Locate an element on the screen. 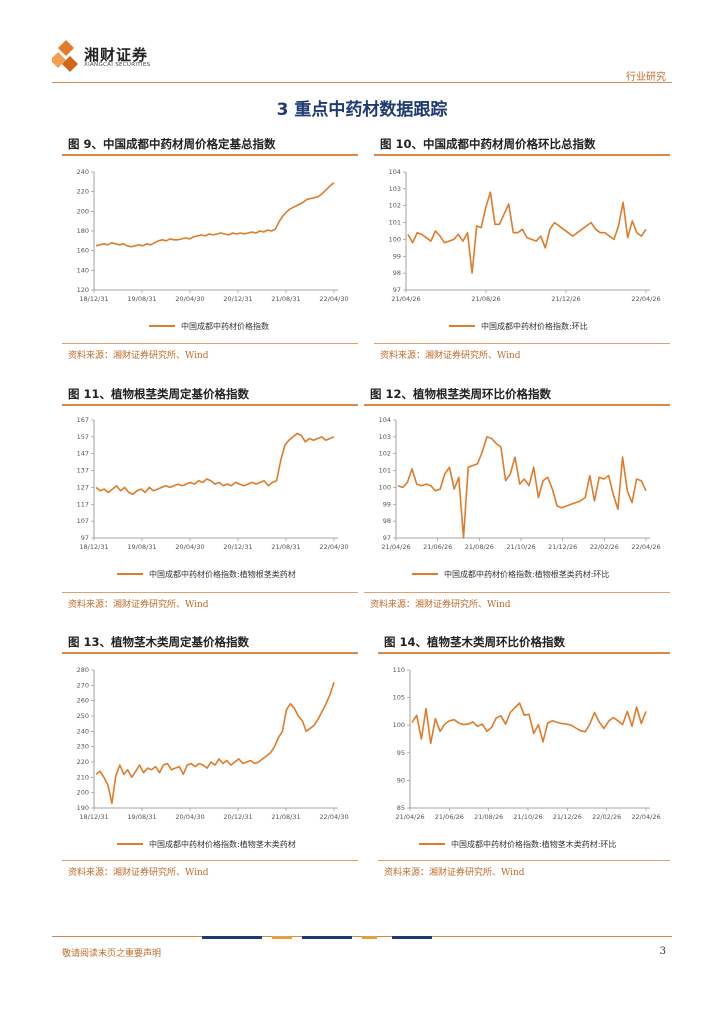 The width and height of the screenshot is (724, 1024). y-tick-label: 230 is located at coordinates (83, 747).